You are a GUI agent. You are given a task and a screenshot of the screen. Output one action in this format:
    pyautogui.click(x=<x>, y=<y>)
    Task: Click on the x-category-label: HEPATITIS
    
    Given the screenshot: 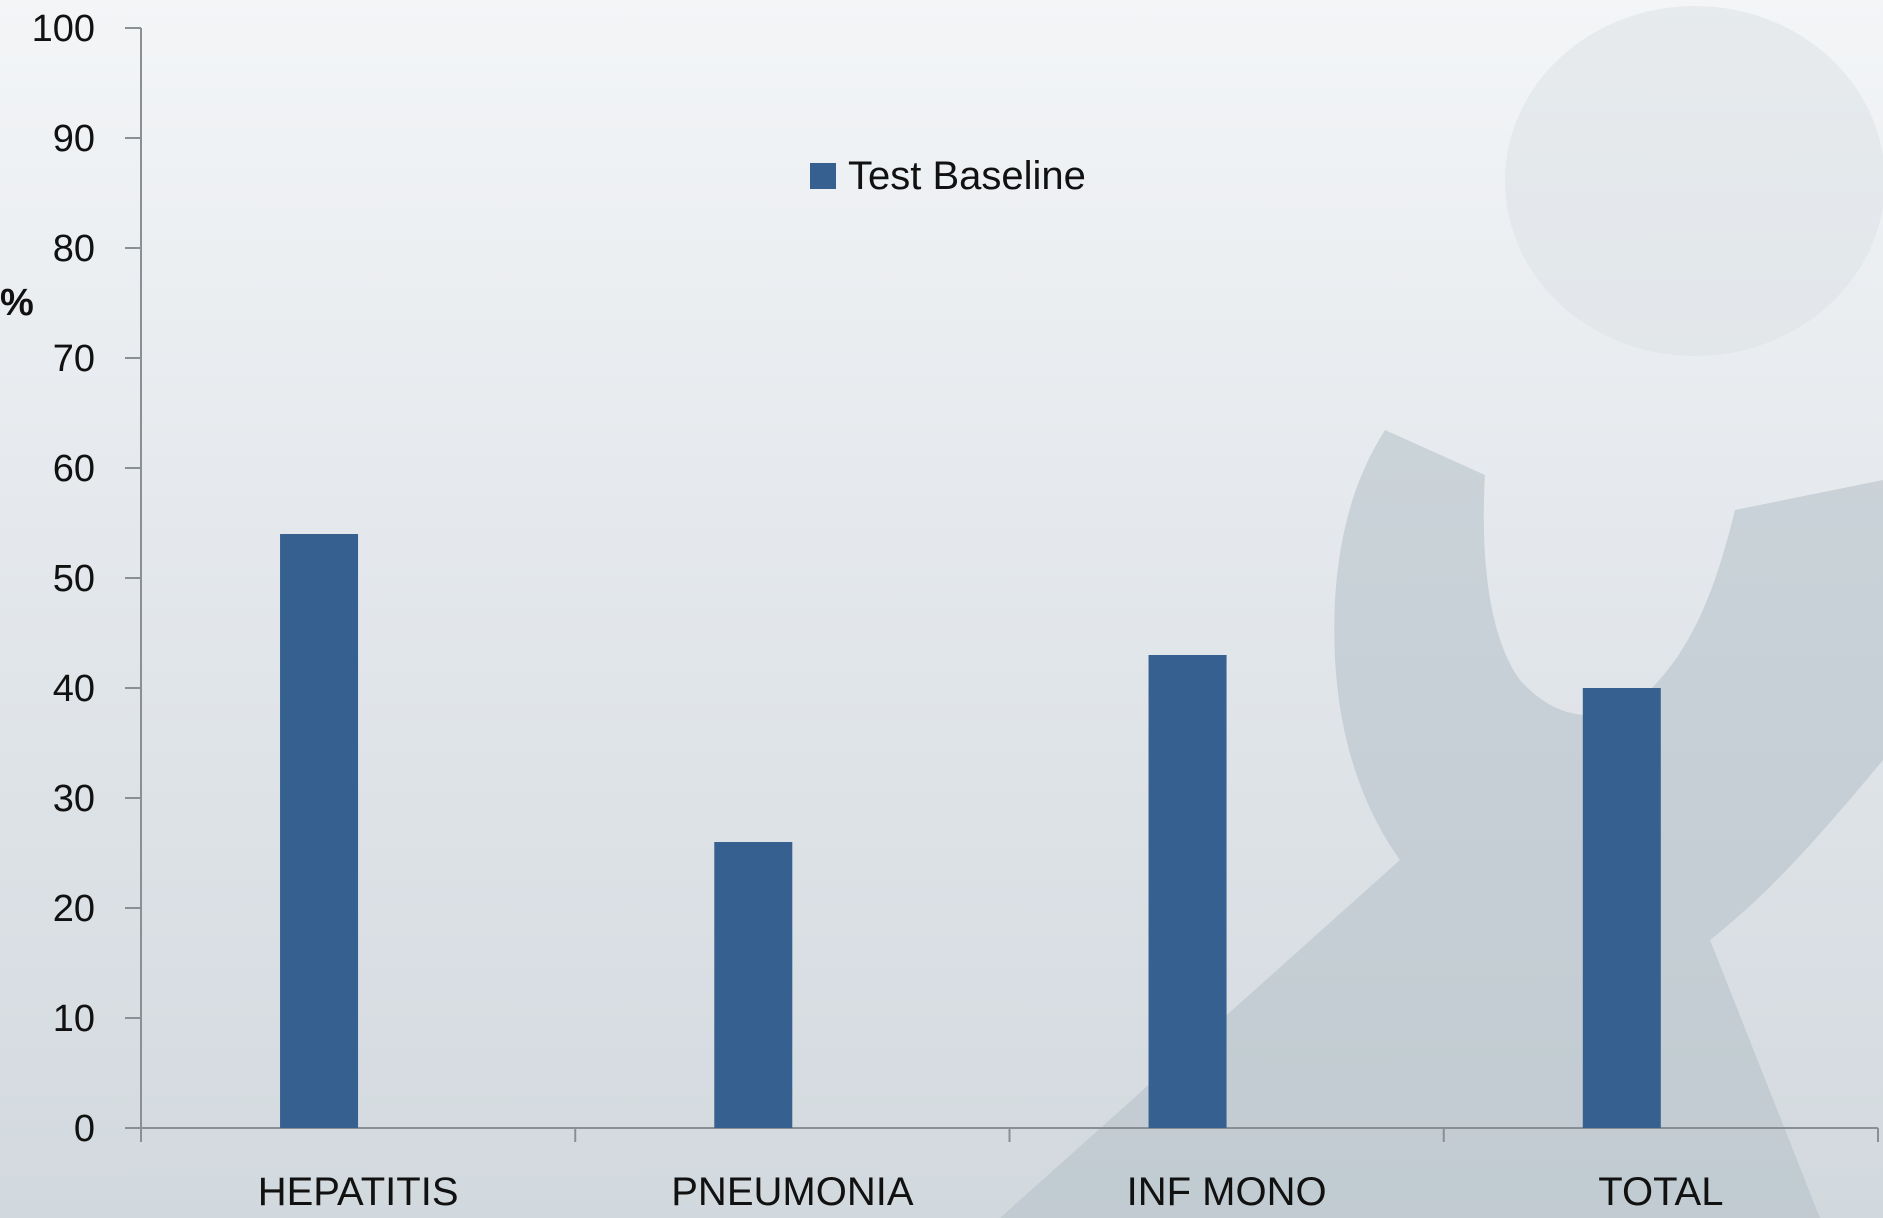 What is the action you would take?
    pyautogui.click(x=358, y=1192)
    